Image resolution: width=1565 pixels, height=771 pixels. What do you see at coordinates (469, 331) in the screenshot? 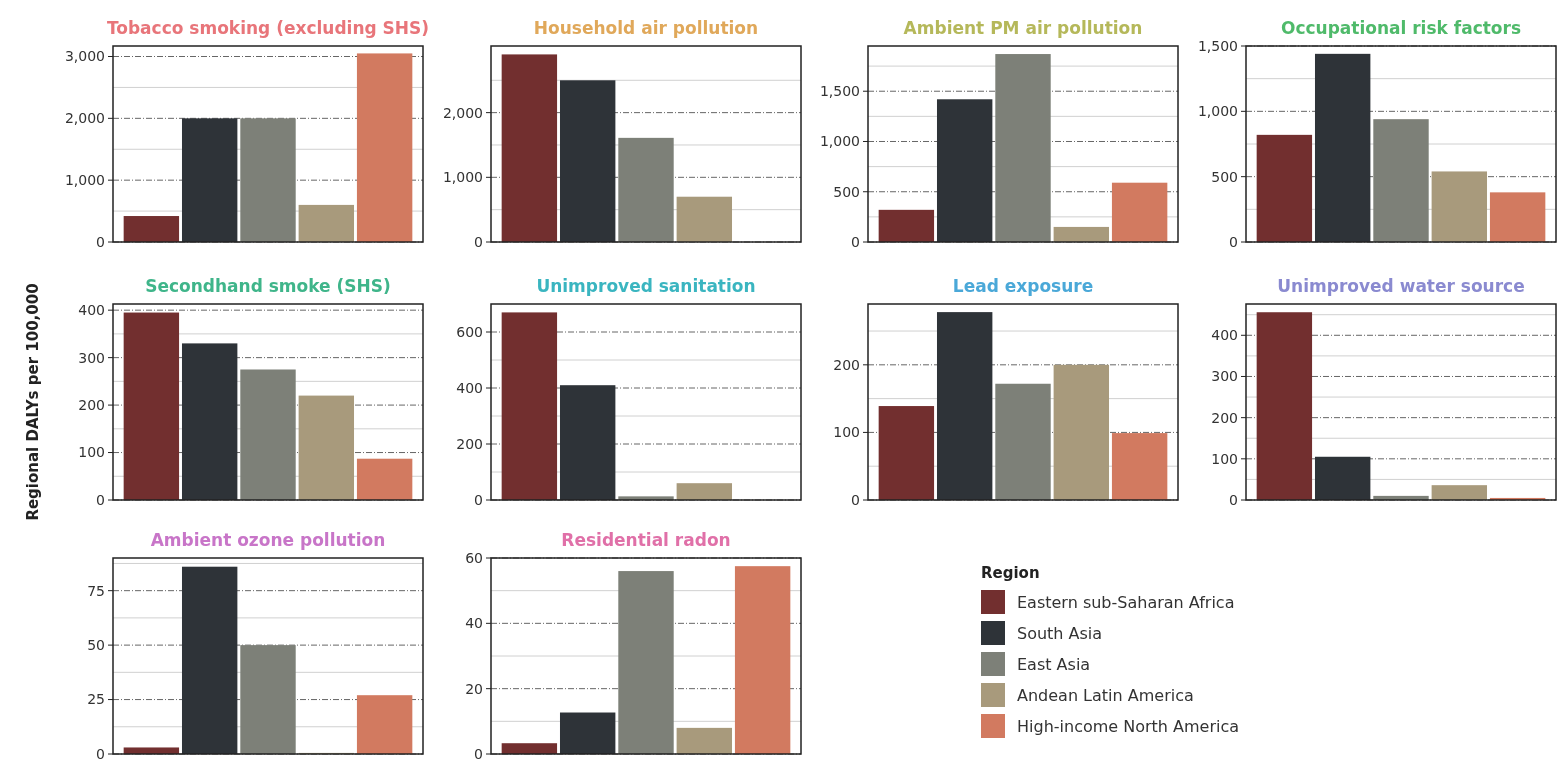
I see `y-tick-label: 600` at bounding box center [469, 331].